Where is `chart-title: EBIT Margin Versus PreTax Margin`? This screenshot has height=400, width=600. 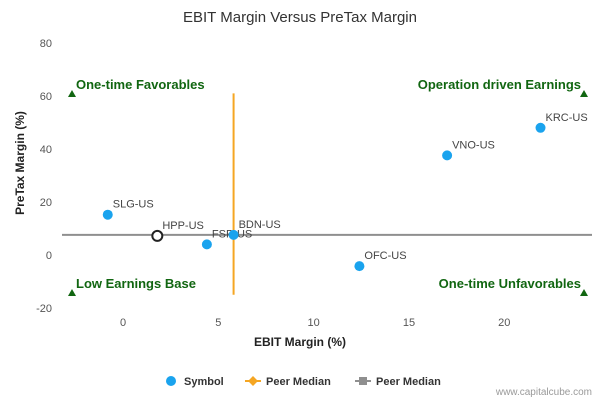 chart-title: EBIT Margin Versus PreTax Margin is located at coordinates (300, 17).